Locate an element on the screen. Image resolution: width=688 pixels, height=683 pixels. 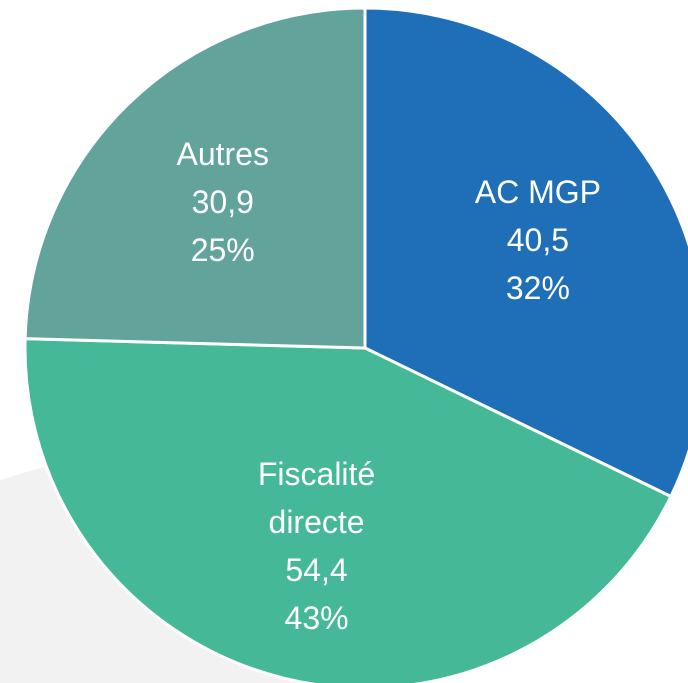
slice-label: Autres 30,9 25% is located at coordinates (223, 202).